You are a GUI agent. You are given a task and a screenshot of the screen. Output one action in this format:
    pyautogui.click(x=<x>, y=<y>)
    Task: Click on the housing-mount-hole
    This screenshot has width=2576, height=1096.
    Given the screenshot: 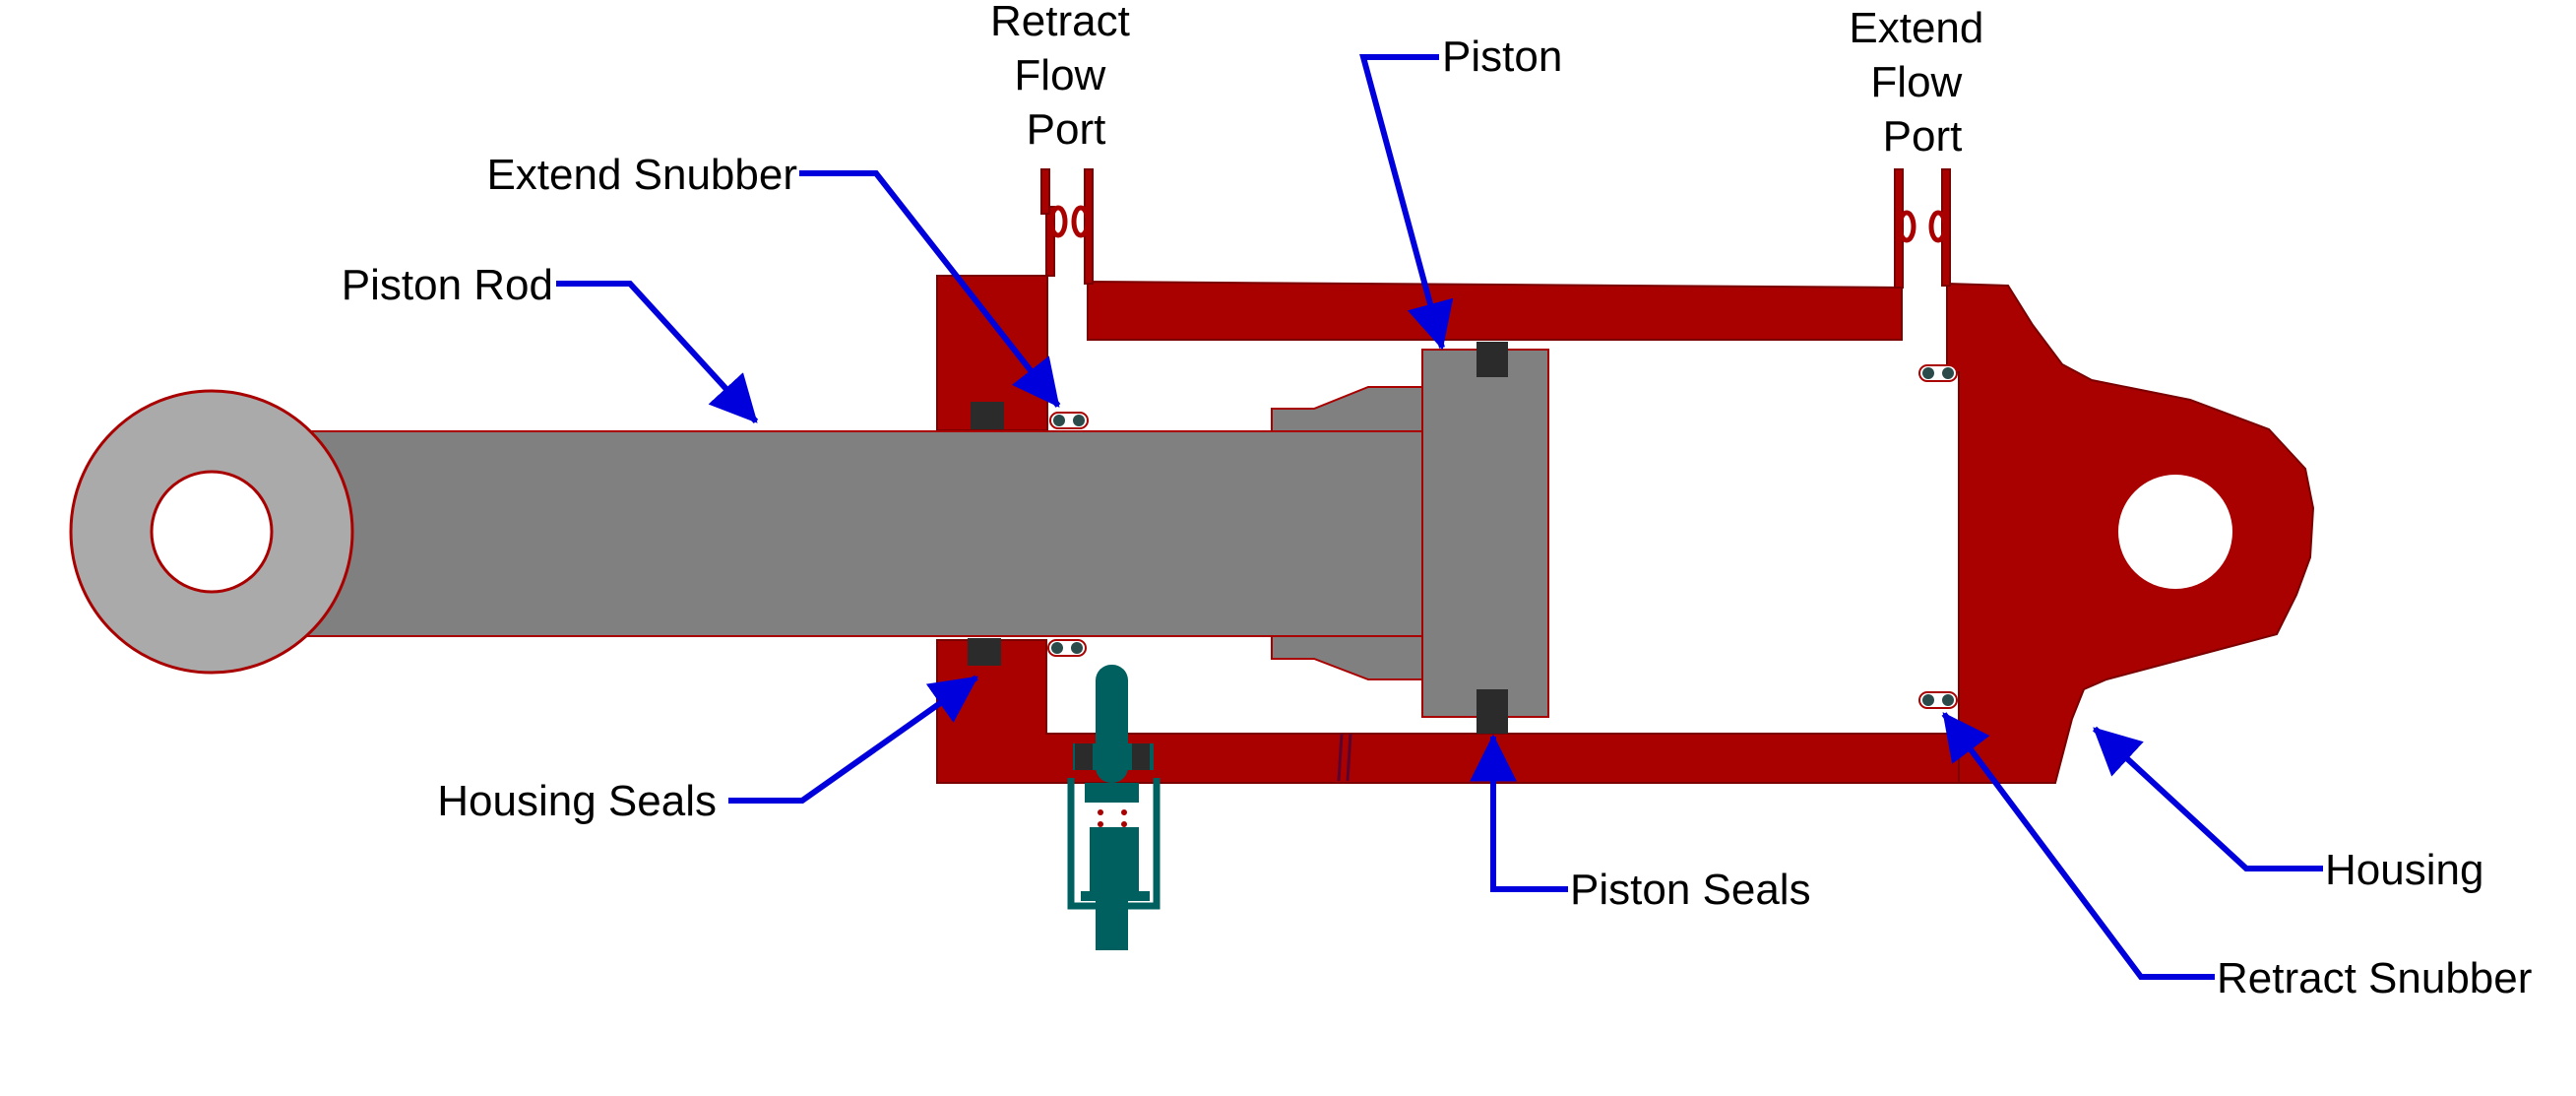 What is the action you would take?
    pyautogui.click(x=2175, y=532)
    